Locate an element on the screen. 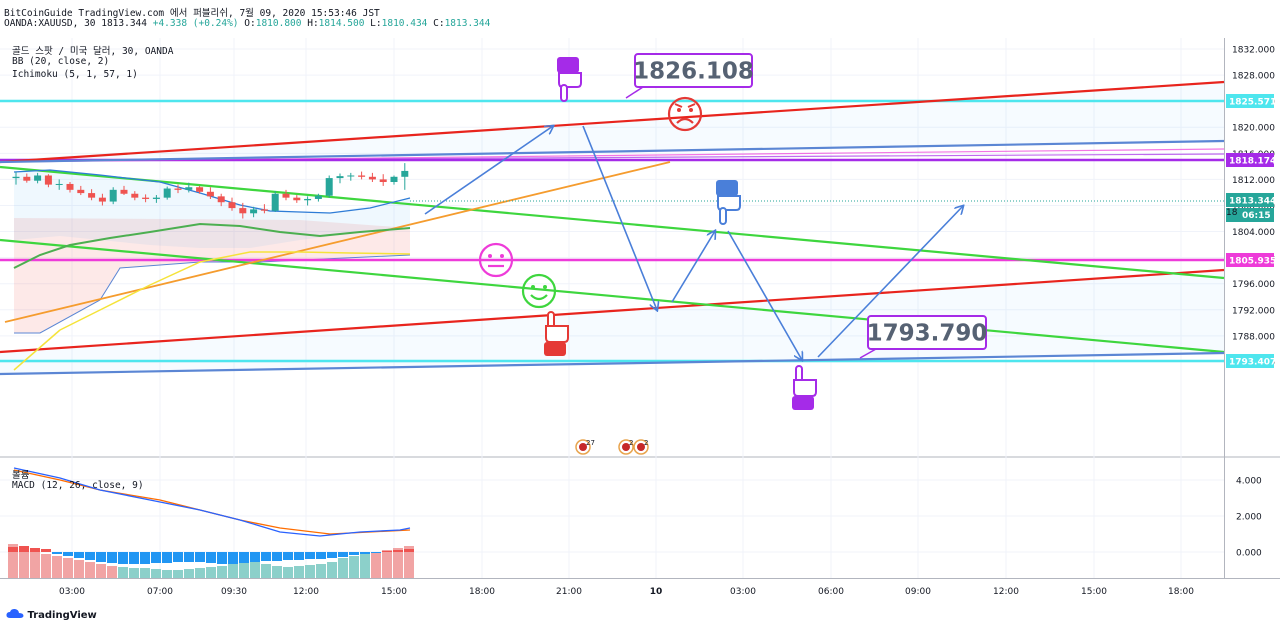  happy-face-icon-eye-left is located at coordinates (533, 287).